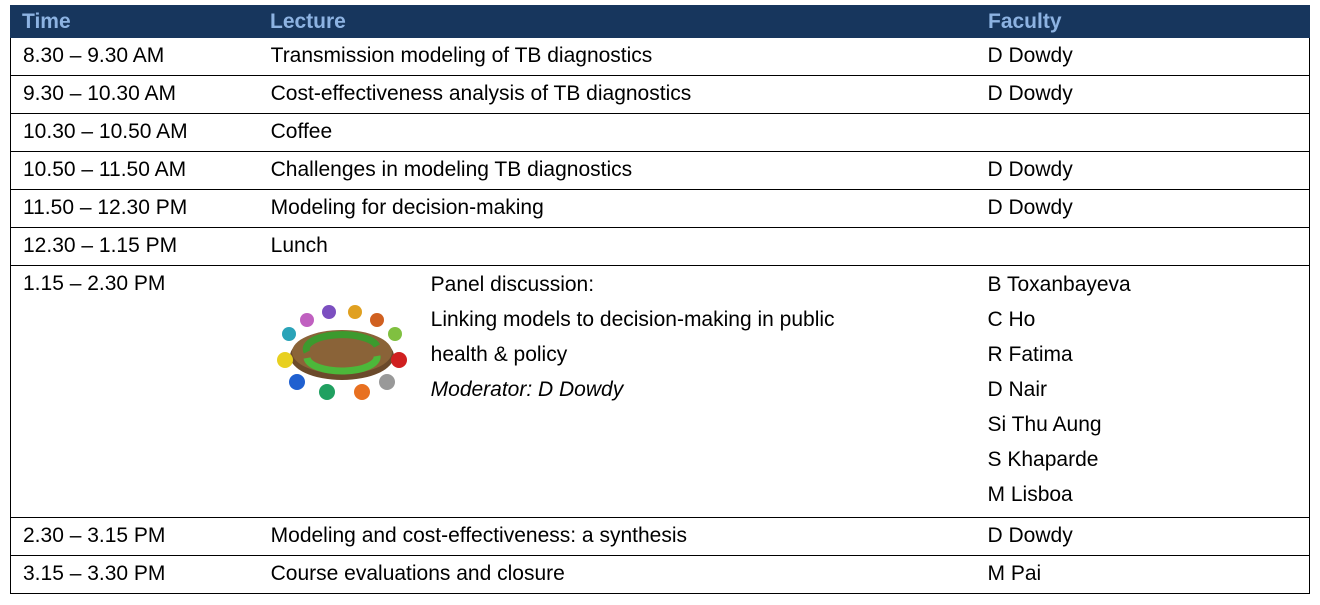 The image size is (1320, 605). What do you see at coordinates (451, 169) in the screenshot?
I see `lecture-cell: Challenges in modeling TB diagnostics` at bounding box center [451, 169].